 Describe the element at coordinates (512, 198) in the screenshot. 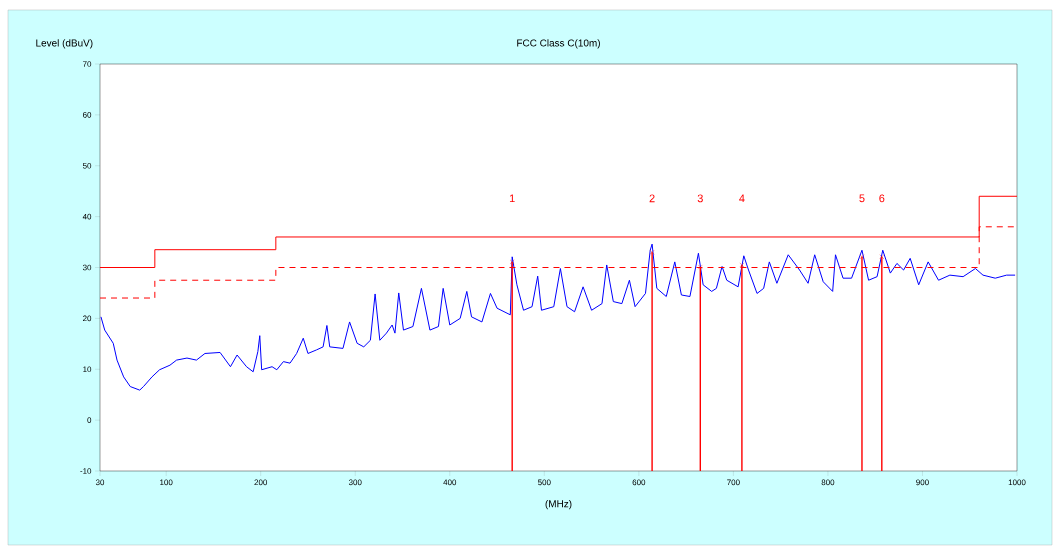

I see `annotation: 1` at that location.